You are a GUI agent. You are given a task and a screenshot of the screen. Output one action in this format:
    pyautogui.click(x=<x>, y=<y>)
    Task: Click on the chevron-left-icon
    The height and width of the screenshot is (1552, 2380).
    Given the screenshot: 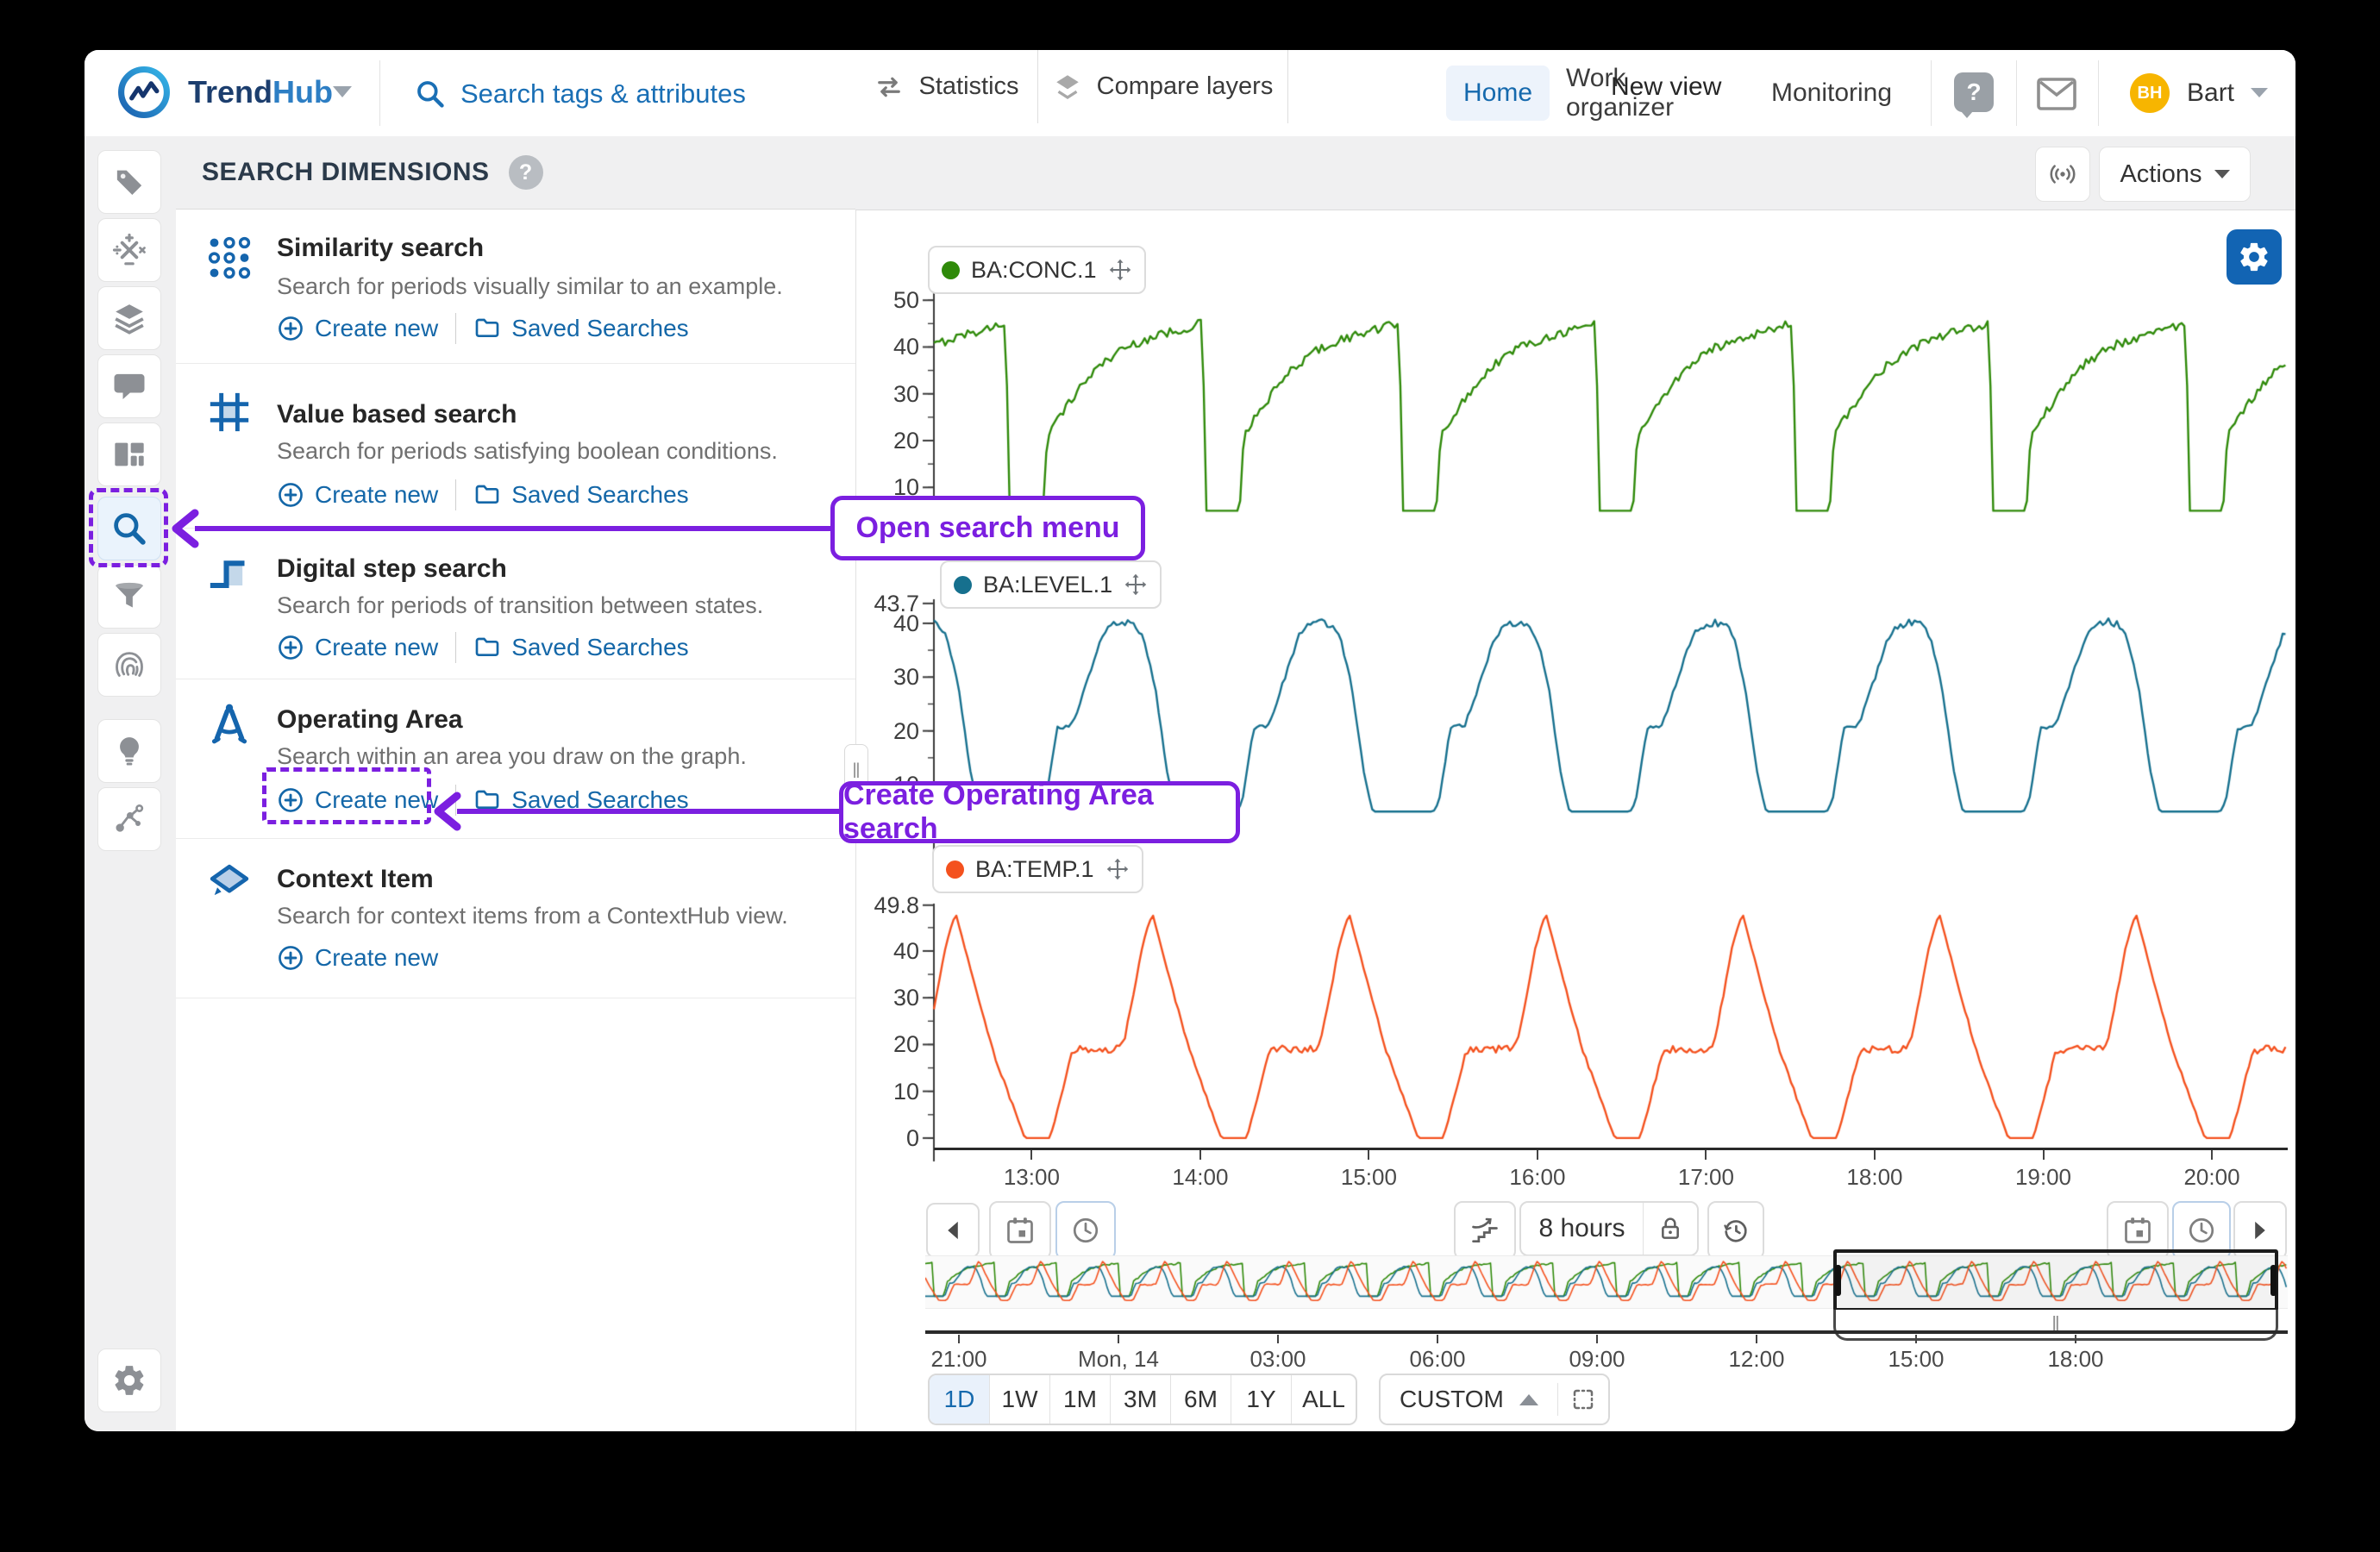 What is the action you would take?
    pyautogui.click(x=953, y=1231)
    